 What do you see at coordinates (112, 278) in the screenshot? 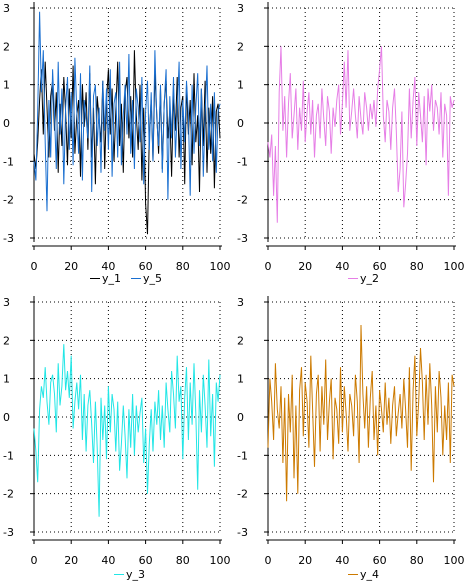
I see `legend-label: y_1` at bounding box center [112, 278].